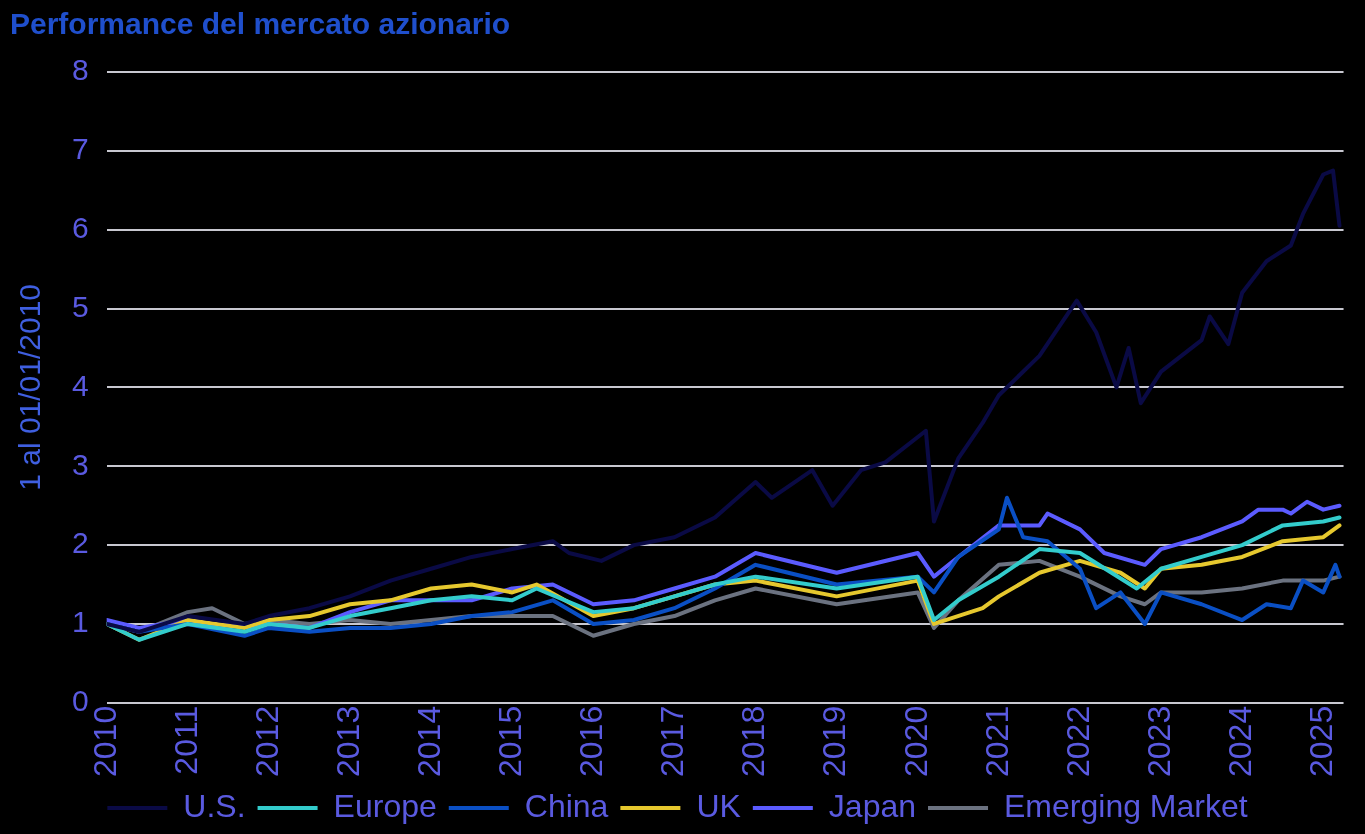 Image resolution: width=1365 pixels, height=834 pixels. What do you see at coordinates (80, 622) in the screenshot?
I see `y-tick-label: 1` at bounding box center [80, 622].